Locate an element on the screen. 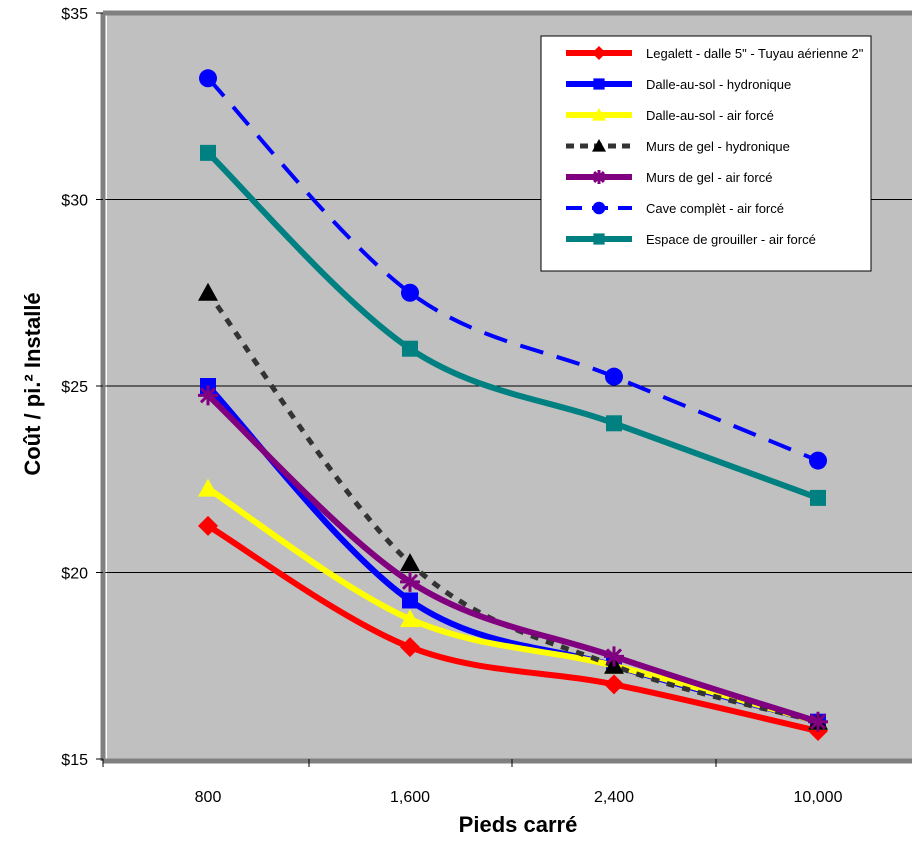  y-tick-label: $35 is located at coordinates (74, 14).